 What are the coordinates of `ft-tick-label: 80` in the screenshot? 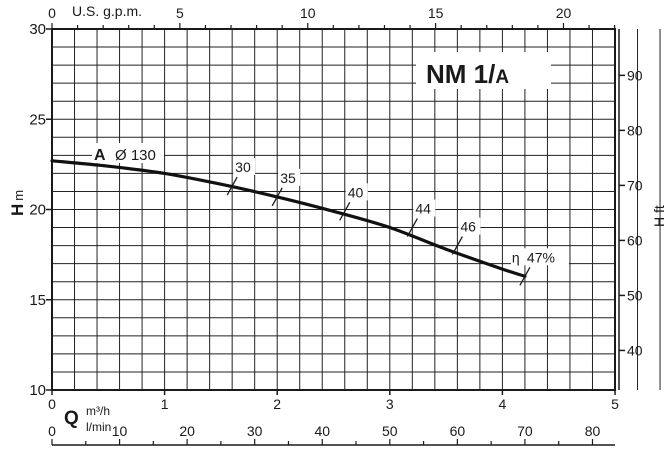 It's located at (635, 130).